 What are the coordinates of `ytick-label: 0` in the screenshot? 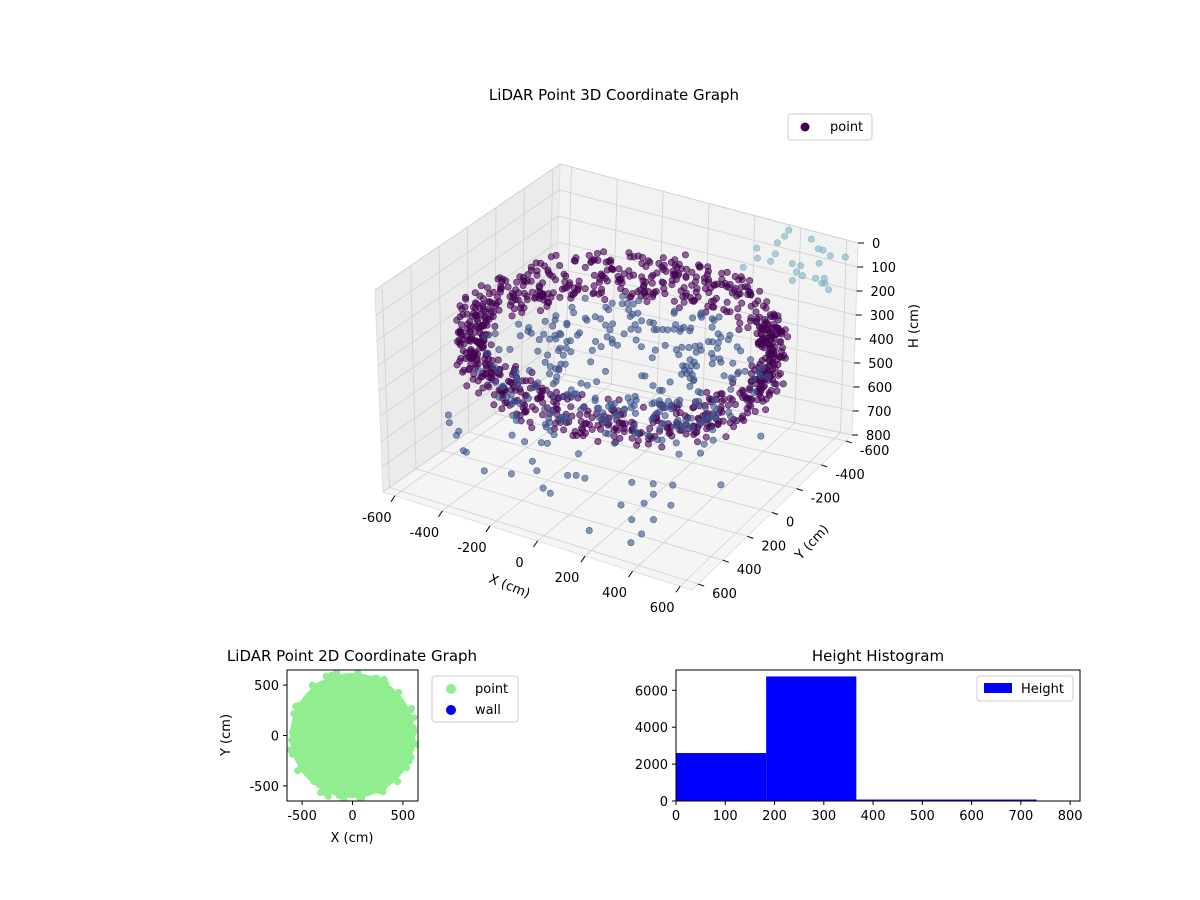 It's located at (275, 737).